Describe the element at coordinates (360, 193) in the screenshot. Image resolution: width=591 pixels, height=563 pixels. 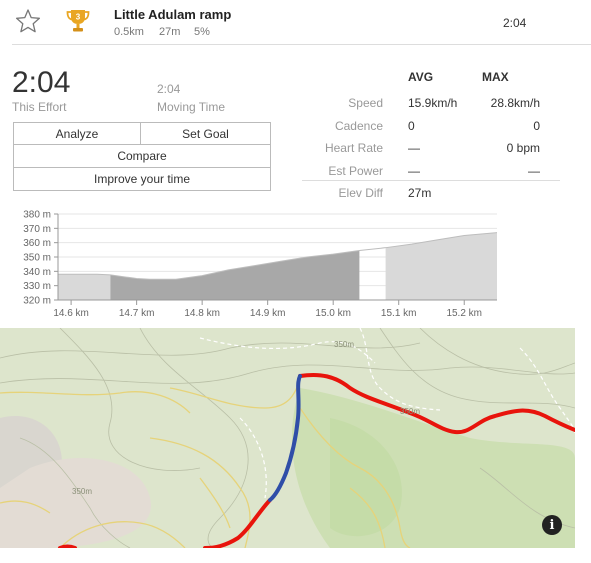
I see `stat-label-elev-diff: Elev Diff` at that location.